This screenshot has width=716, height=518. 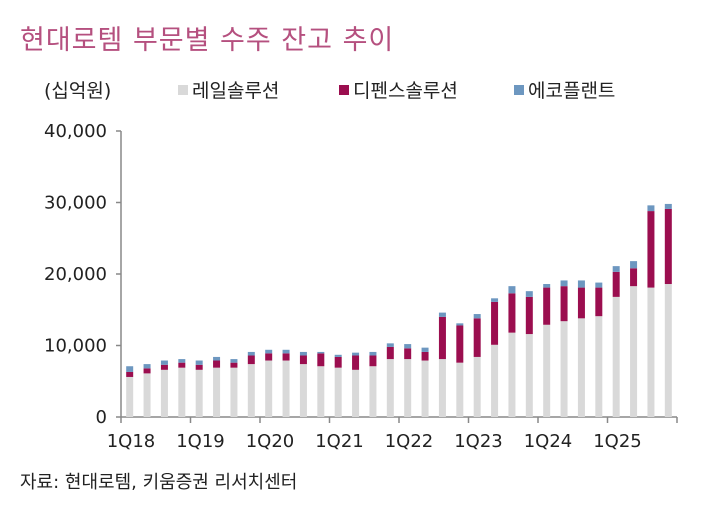 What do you see at coordinates (270, 441) in the screenshot?
I see `x-tick-label: 1Q20` at bounding box center [270, 441].